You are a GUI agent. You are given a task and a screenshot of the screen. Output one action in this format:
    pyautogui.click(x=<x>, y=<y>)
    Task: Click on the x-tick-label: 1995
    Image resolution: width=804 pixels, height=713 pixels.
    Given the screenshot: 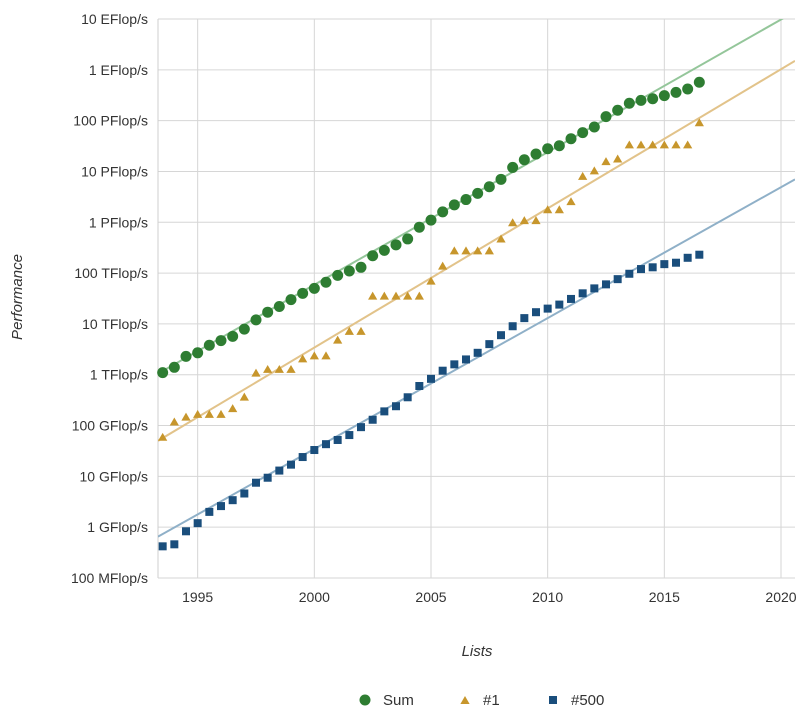 What is the action you would take?
    pyautogui.click(x=197, y=597)
    